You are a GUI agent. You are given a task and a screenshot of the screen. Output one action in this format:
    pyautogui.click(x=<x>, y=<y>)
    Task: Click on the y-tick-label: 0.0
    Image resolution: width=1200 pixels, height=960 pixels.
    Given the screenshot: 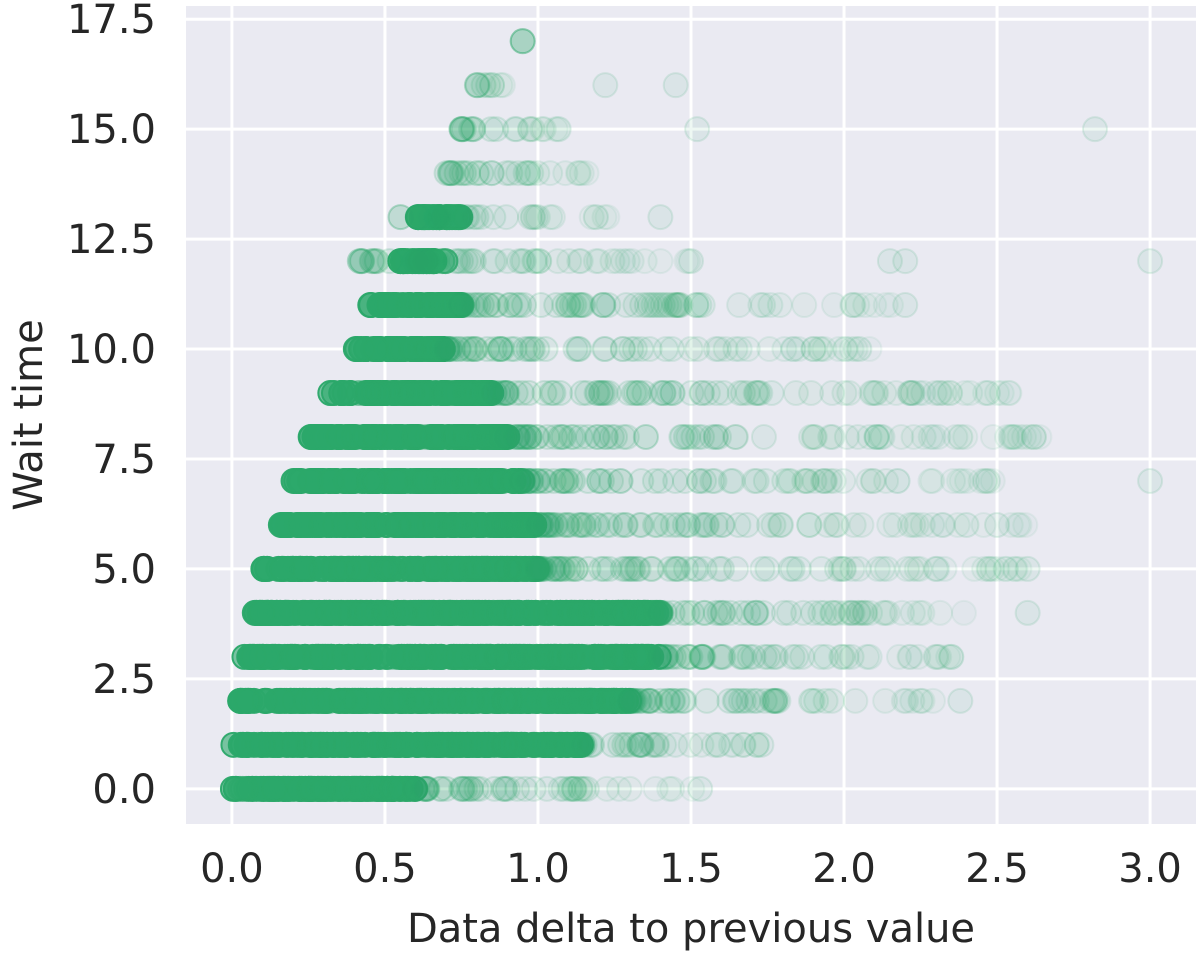 What is the action you would take?
    pyautogui.click(x=124, y=790)
    